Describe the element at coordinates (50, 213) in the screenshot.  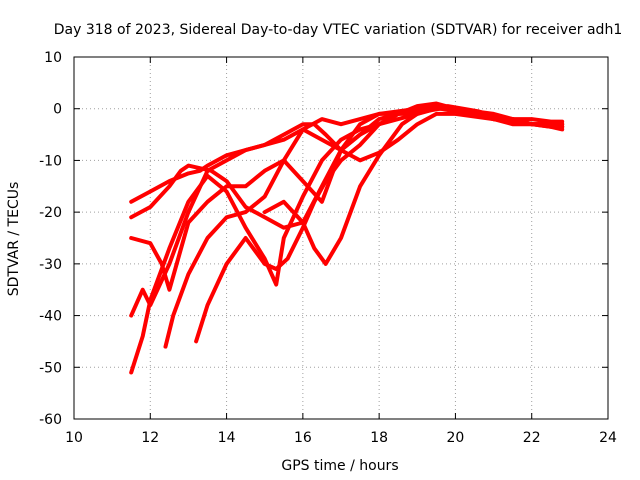
I see `y-tick-label: -20` at that location.